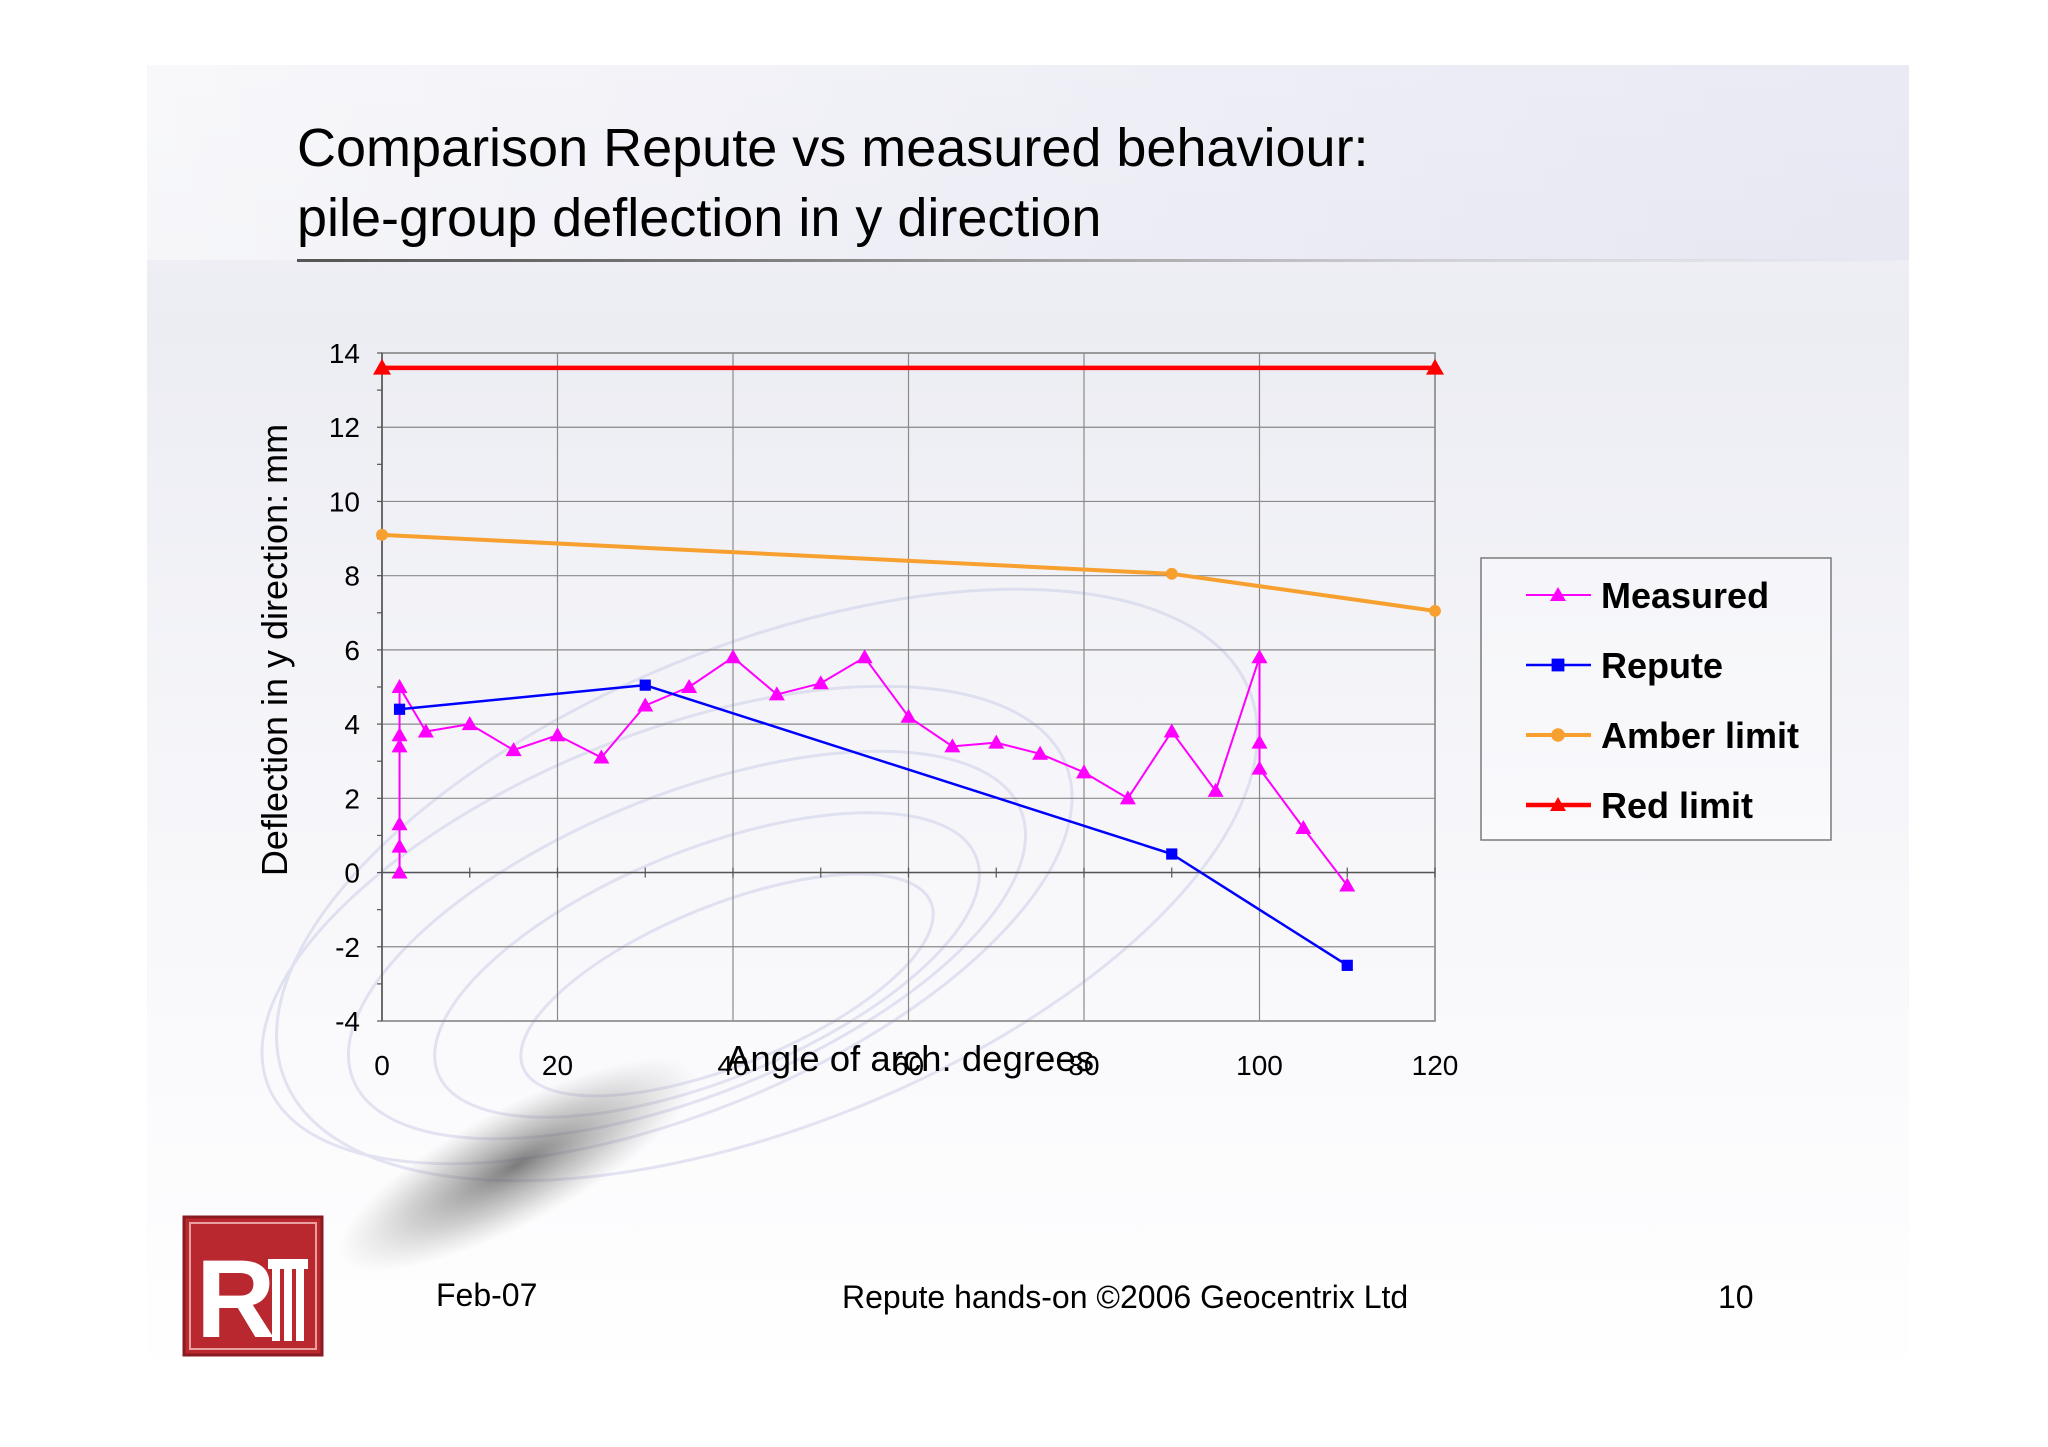 The image size is (2048, 1447). Describe the element at coordinates (347, 947) in the screenshot. I see `y-tick-label: -2` at that location.